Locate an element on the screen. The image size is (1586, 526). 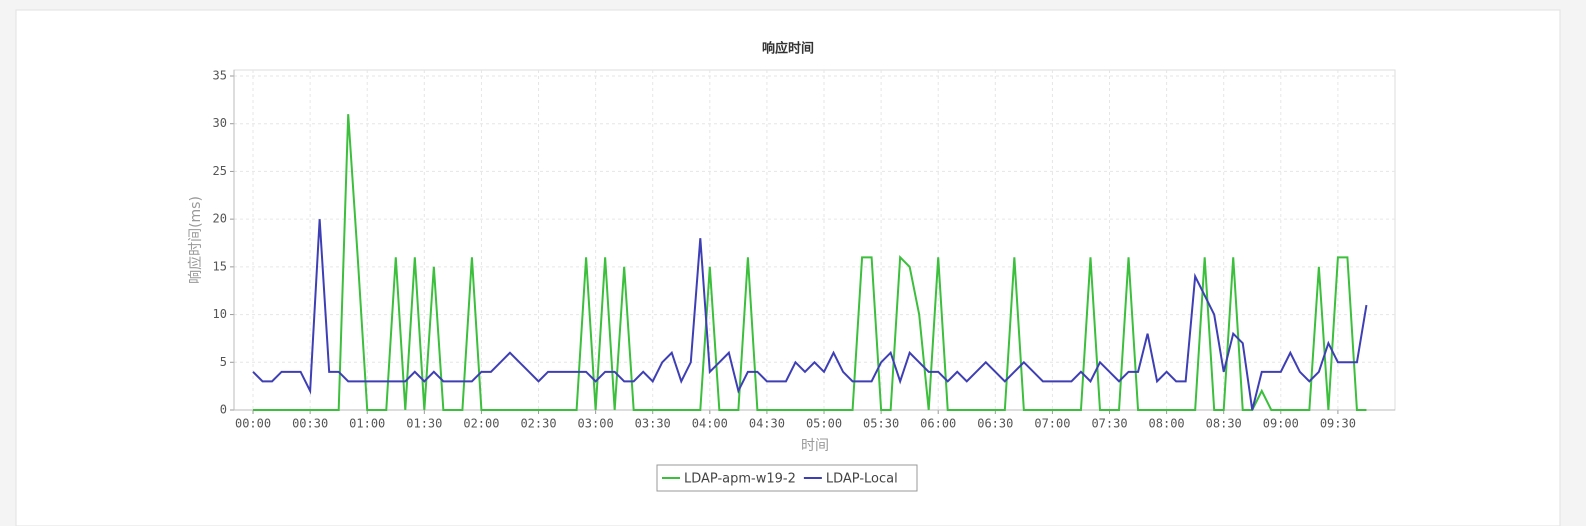
x-tick-label: 00:00 is located at coordinates (253, 424).